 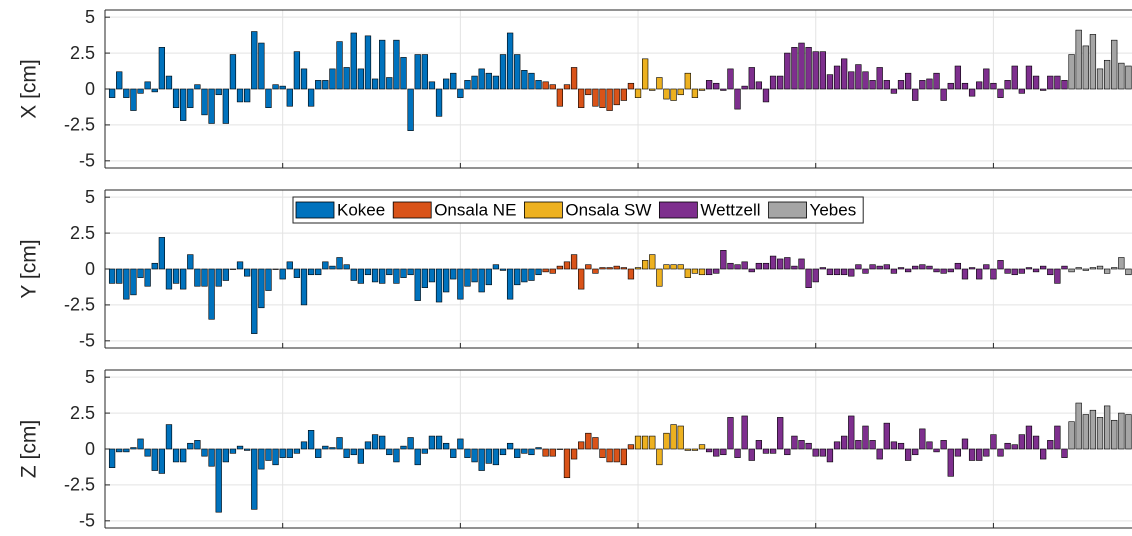 I want to click on y-tick-label: -2.5, so click(x=79, y=305).